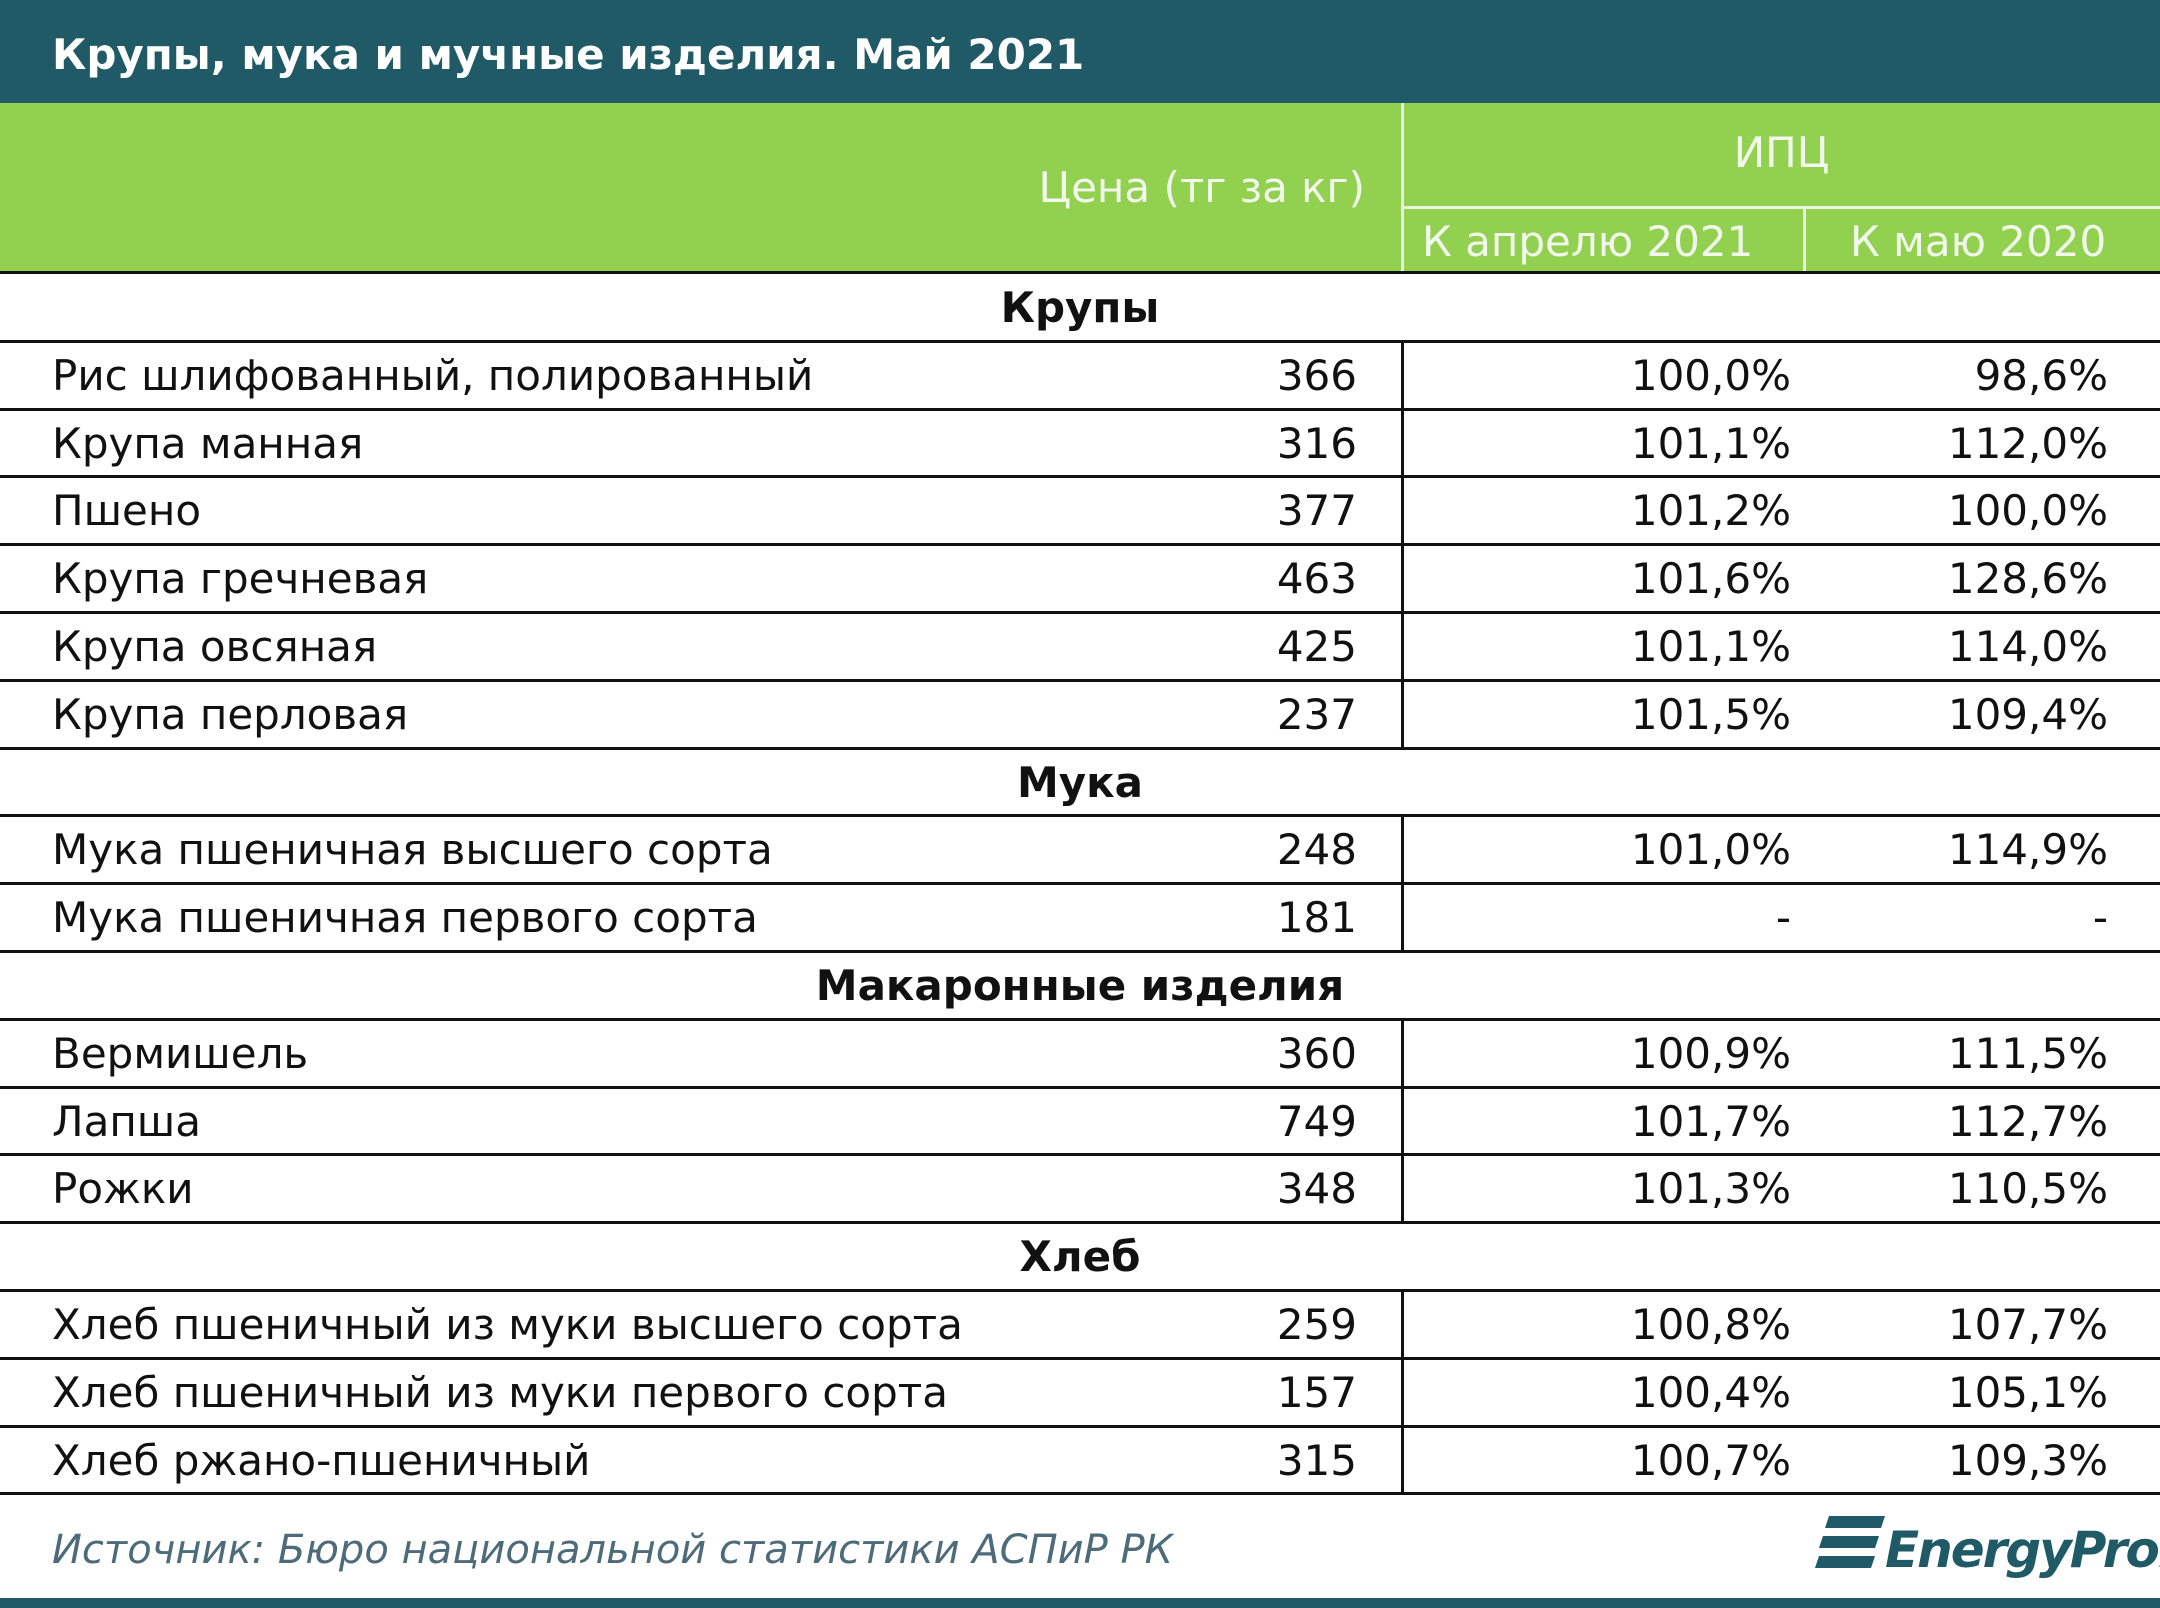 The height and width of the screenshot is (1608, 2160). I want to click on price: 259, so click(1316, 1324).